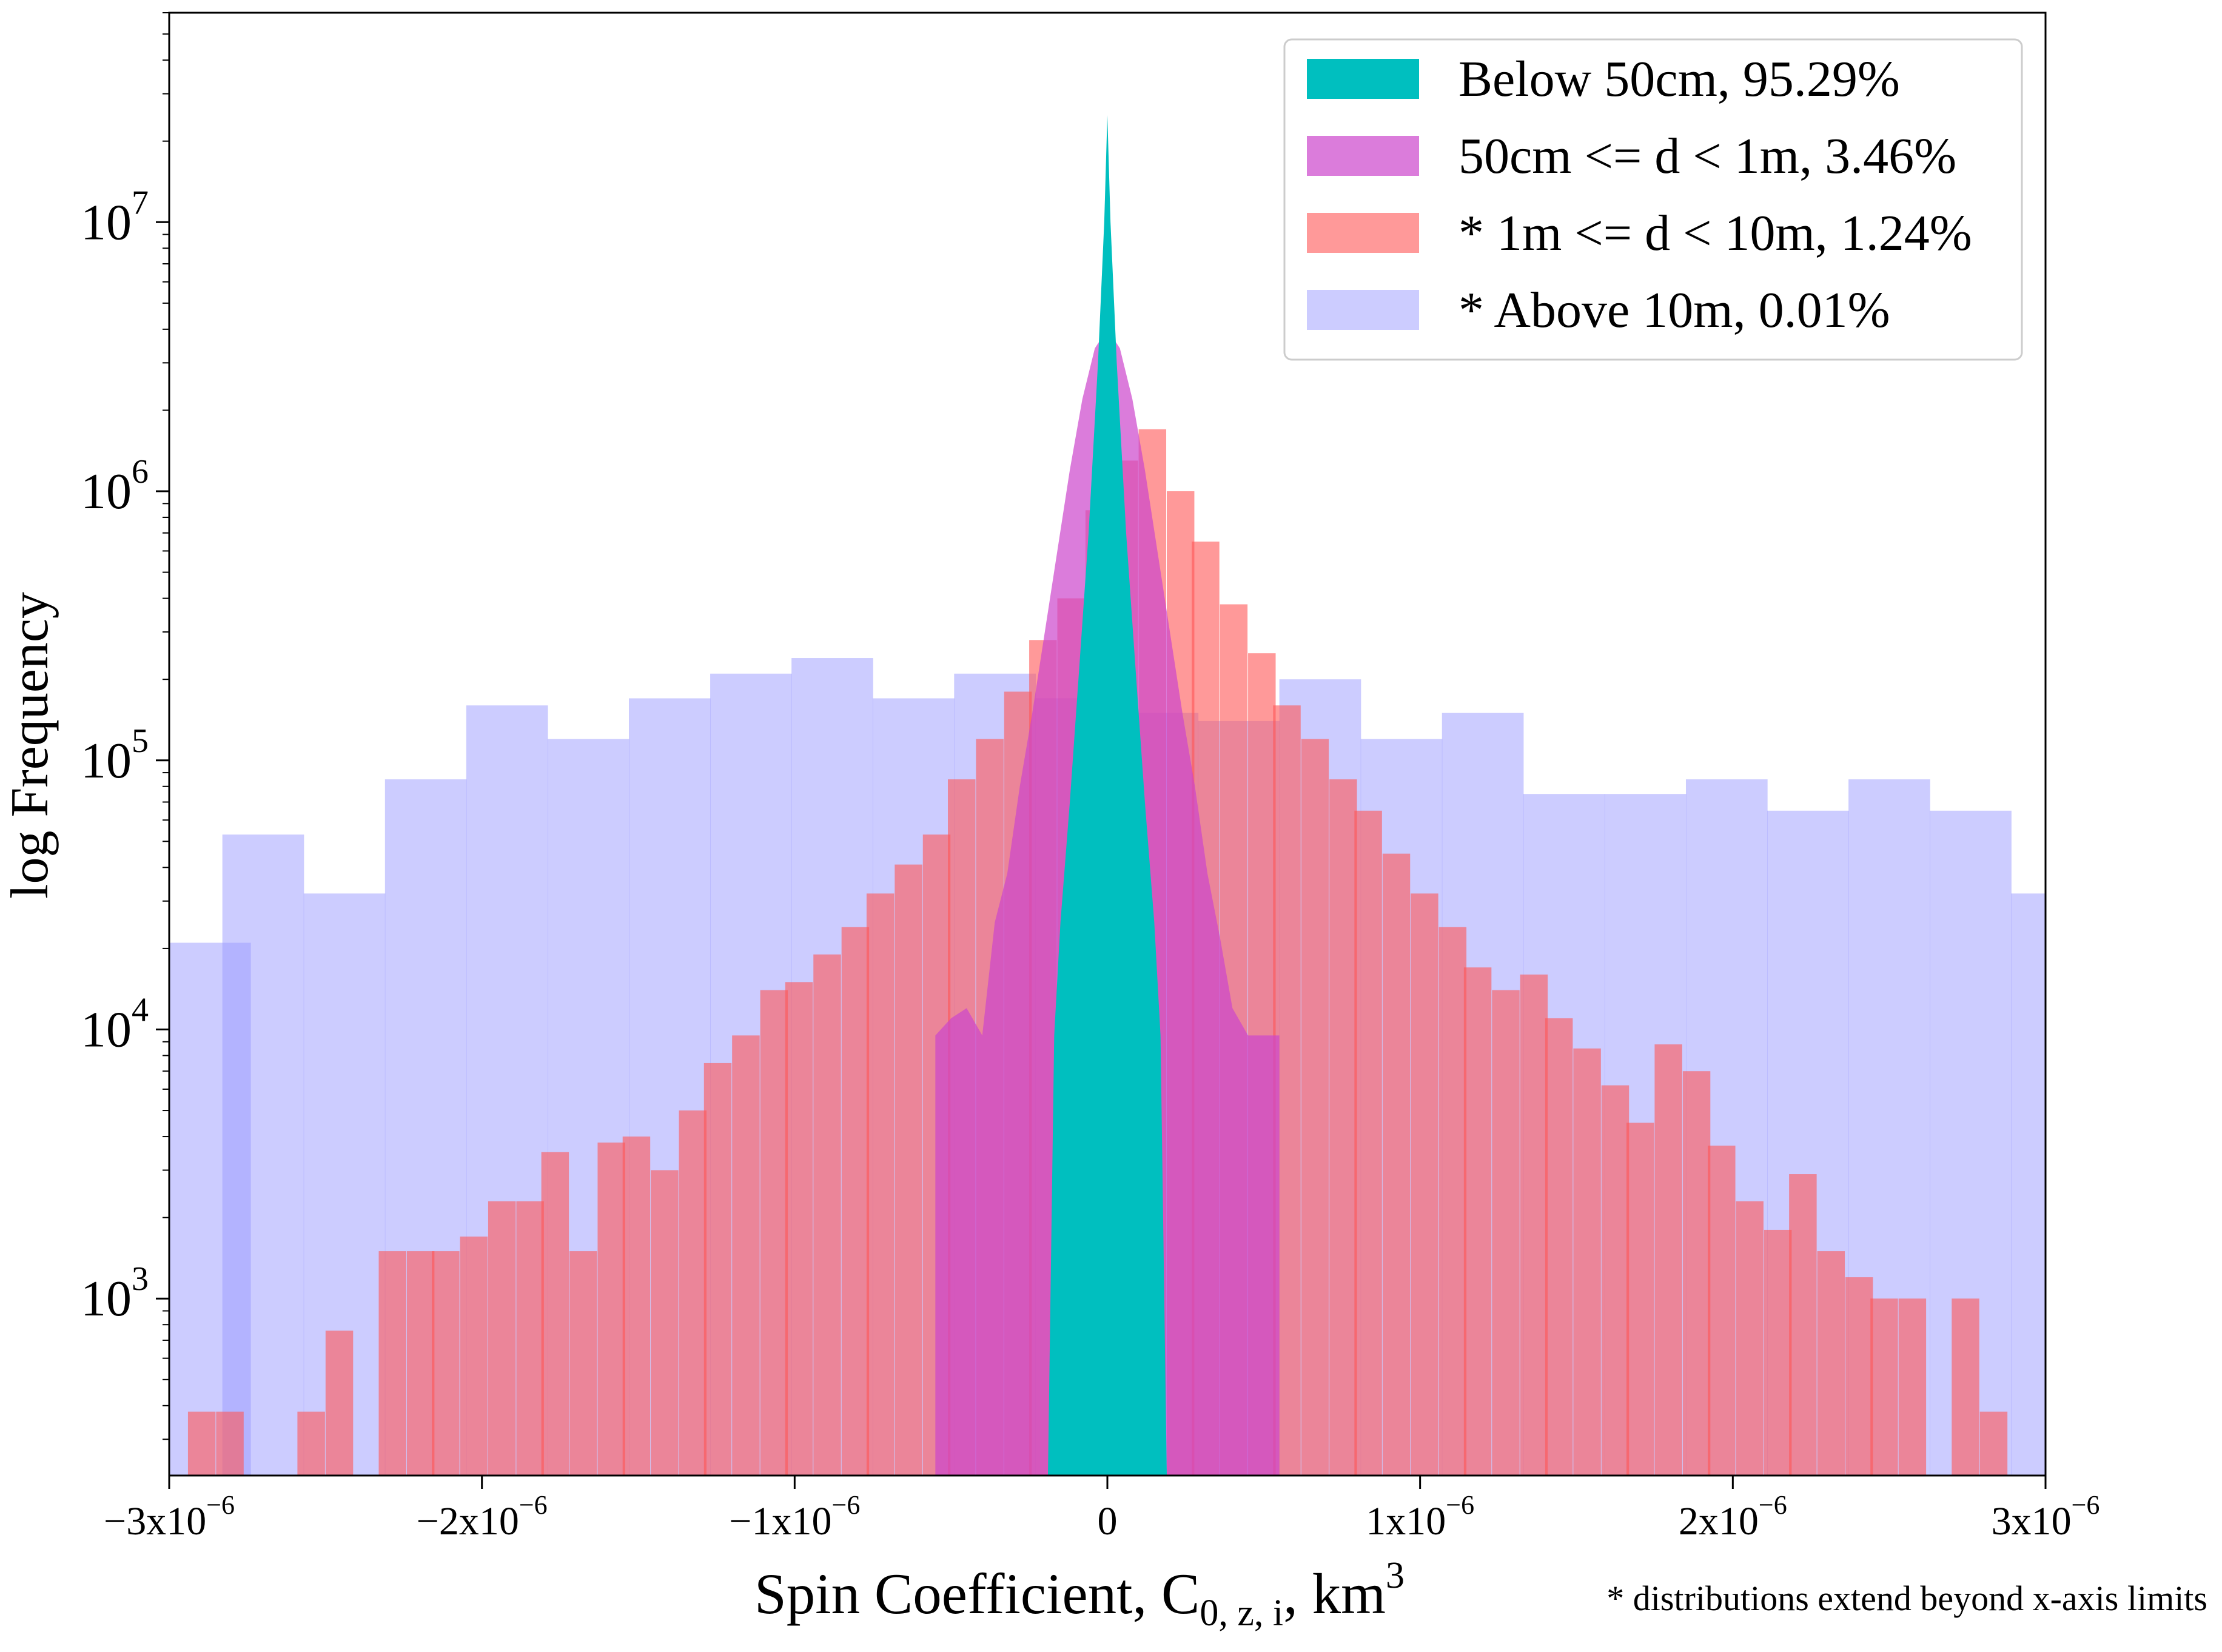  I want to click on x-tick-label-4: 1x10⁻⁶, so click(1420, 1517).